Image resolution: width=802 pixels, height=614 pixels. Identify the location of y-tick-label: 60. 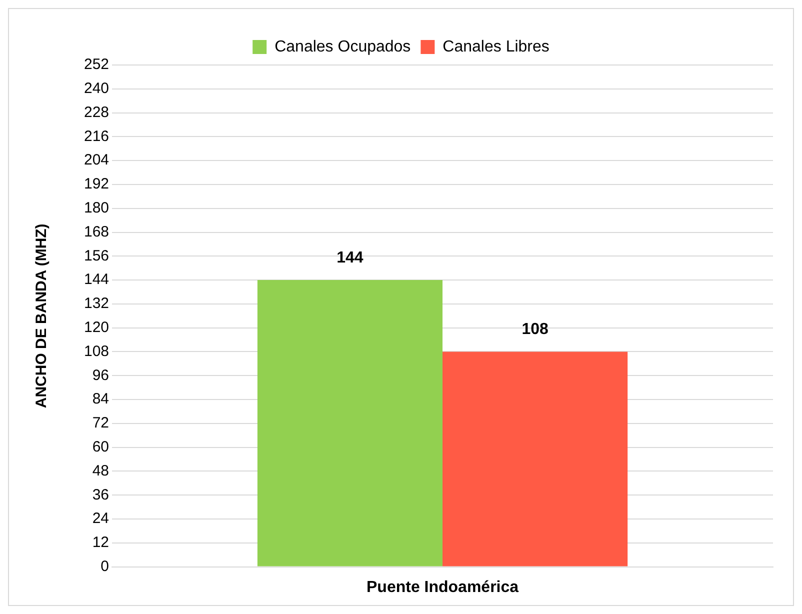
(101, 447).